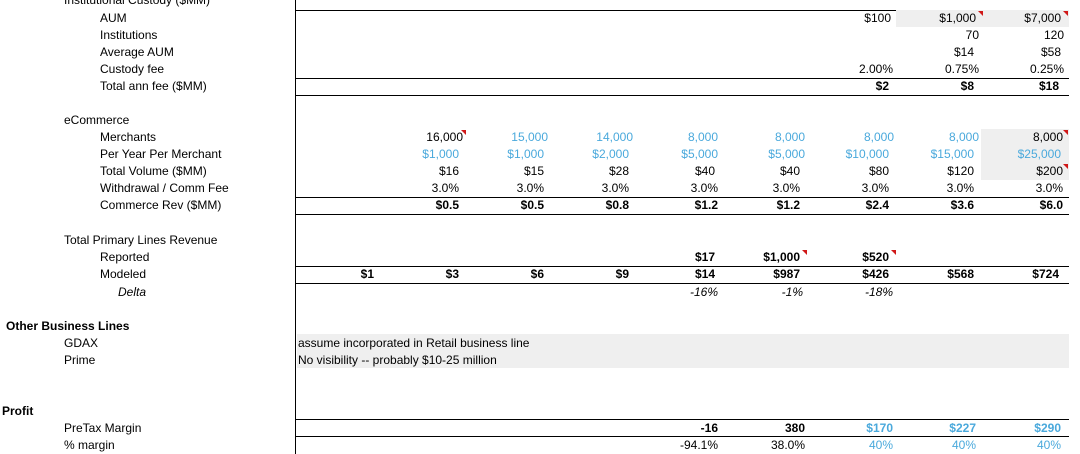 Image resolution: width=1080 pixels, height=454 pixels. I want to click on cell: $18, so click(1048, 86).